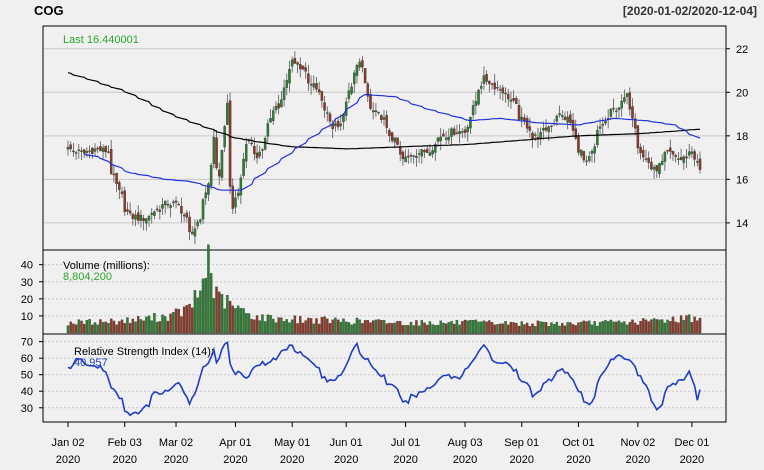 The width and height of the screenshot is (764, 470). What do you see at coordinates (27, 409) in the screenshot?
I see `rsi-tick-label: 30` at bounding box center [27, 409].